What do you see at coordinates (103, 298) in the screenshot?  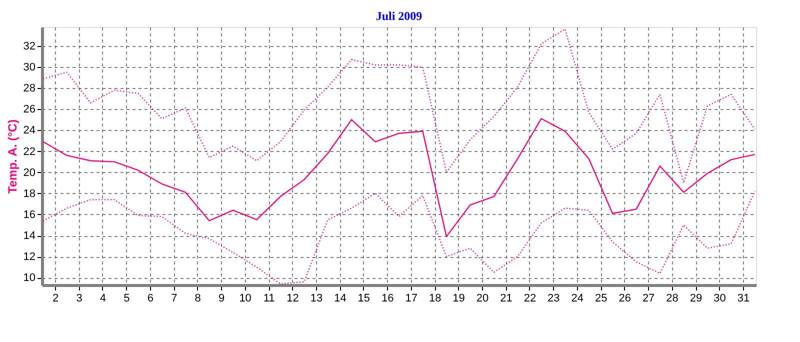 I see `x-tick-label: 4` at bounding box center [103, 298].